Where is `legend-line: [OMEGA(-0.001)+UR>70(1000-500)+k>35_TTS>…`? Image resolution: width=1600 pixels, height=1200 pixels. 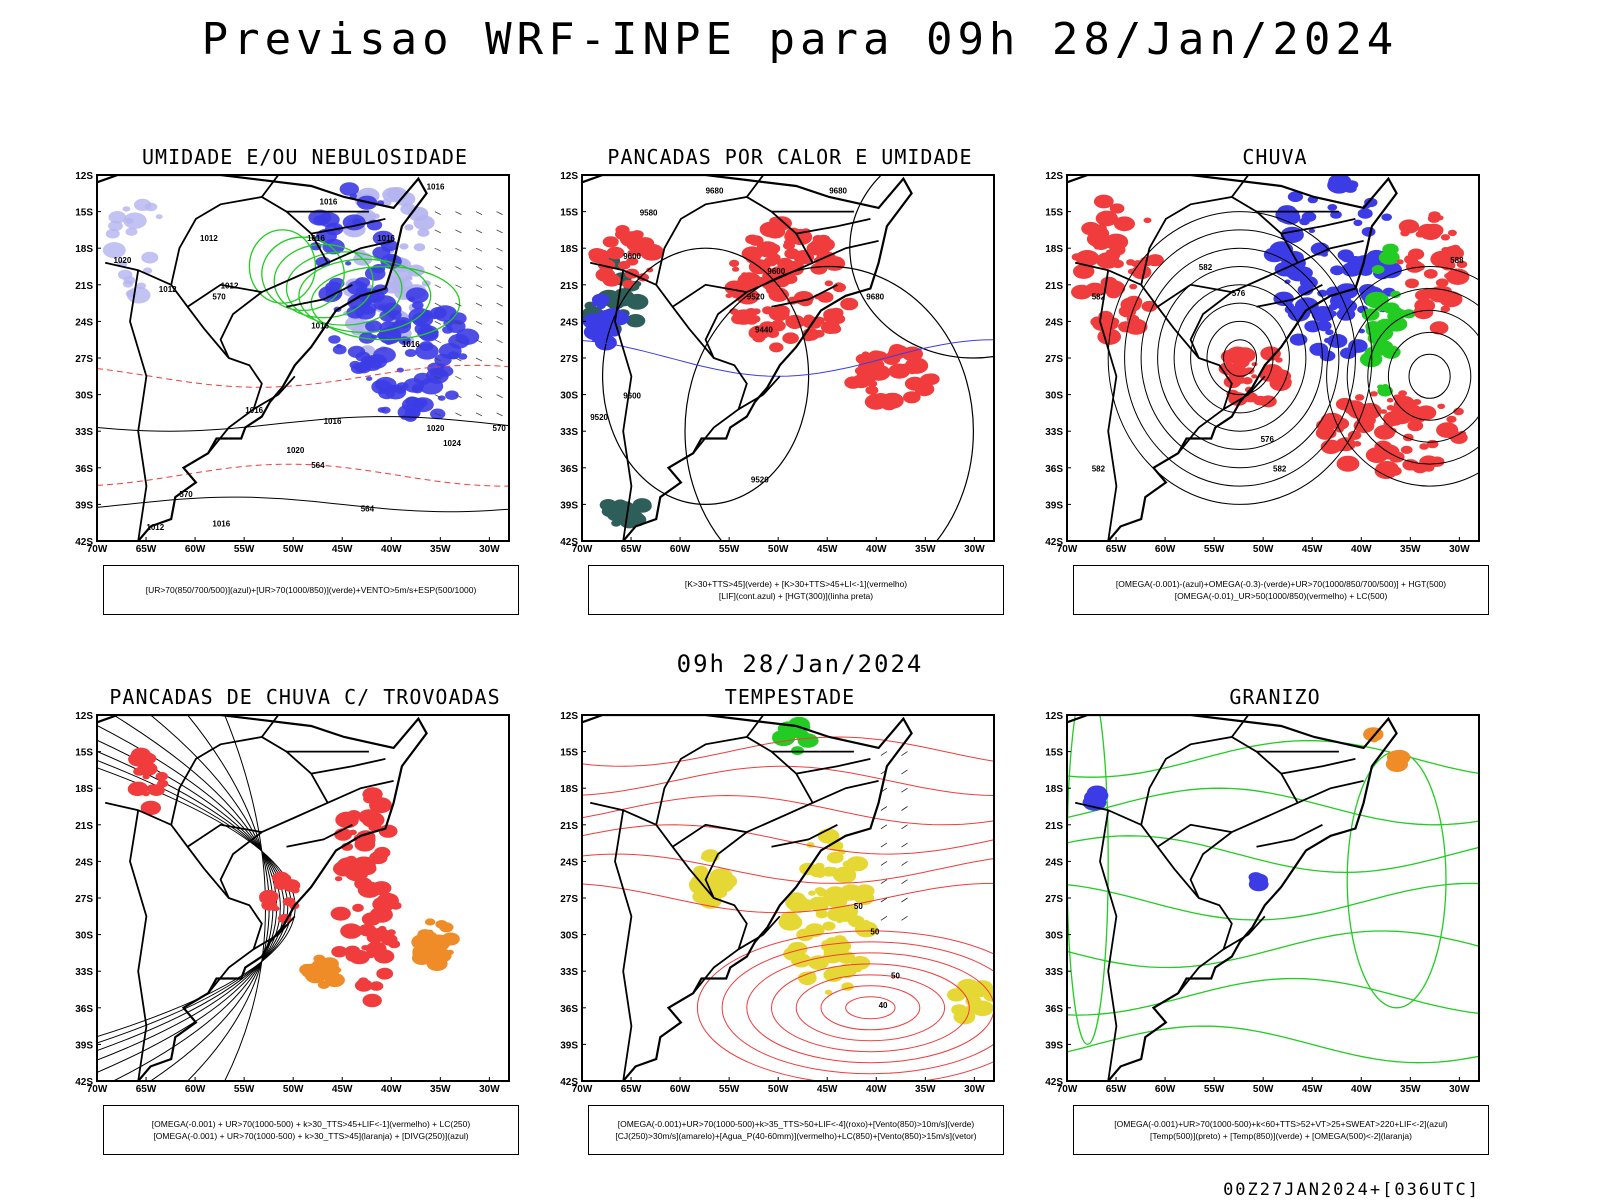 legend-line: [OMEGA(-0.001)+UR>70(1000-500)+k>35_TTS>… is located at coordinates (796, 1124).